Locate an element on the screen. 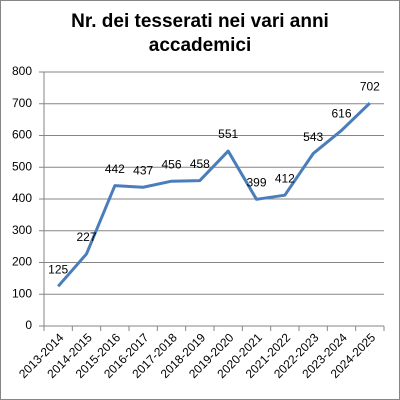 This screenshot has width=400, height=400. y-tick-label: 600 is located at coordinates (22, 135).